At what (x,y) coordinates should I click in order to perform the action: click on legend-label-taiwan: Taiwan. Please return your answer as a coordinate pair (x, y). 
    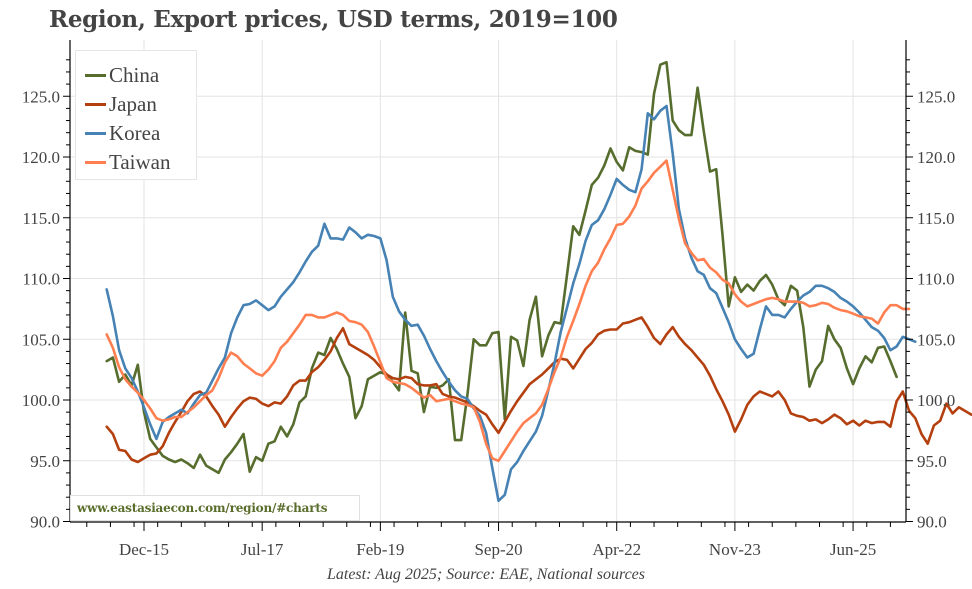
    Looking at the image, I should click on (140, 161).